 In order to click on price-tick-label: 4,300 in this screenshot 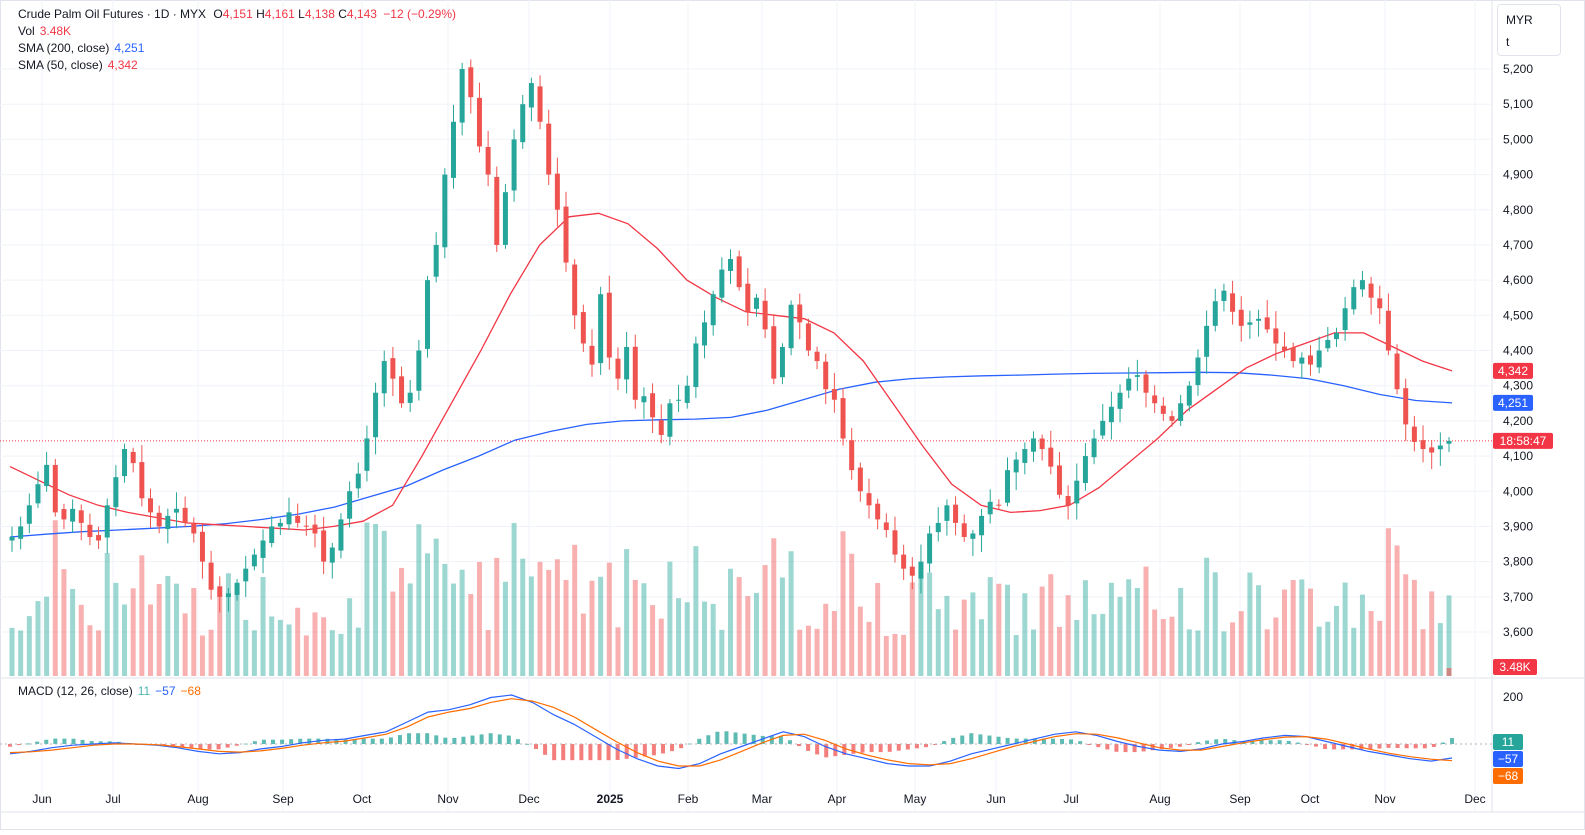, I will do `click(1518, 386)`.